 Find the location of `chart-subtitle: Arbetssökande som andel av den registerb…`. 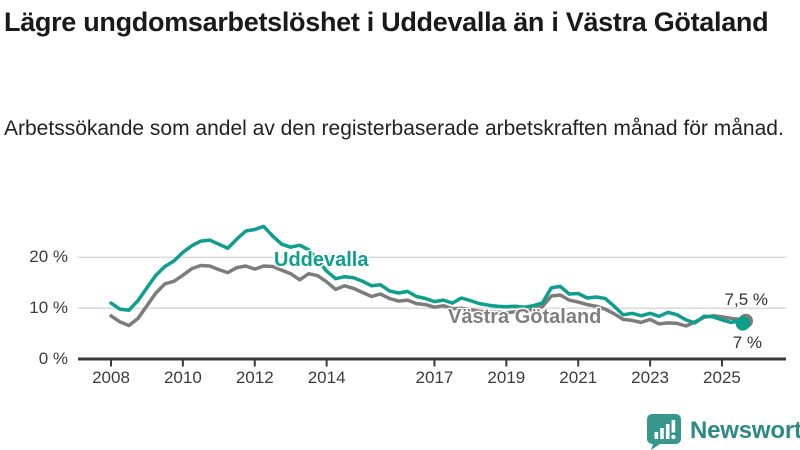

chart-subtitle: Arbetssökande som andel av den registerb… is located at coordinates (394, 128).